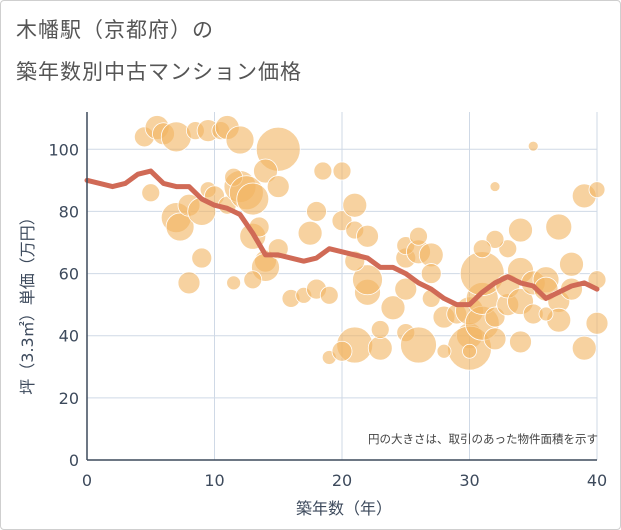  Describe the element at coordinates (342, 480) in the screenshot. I see `x-tick-label: 20` at that location.